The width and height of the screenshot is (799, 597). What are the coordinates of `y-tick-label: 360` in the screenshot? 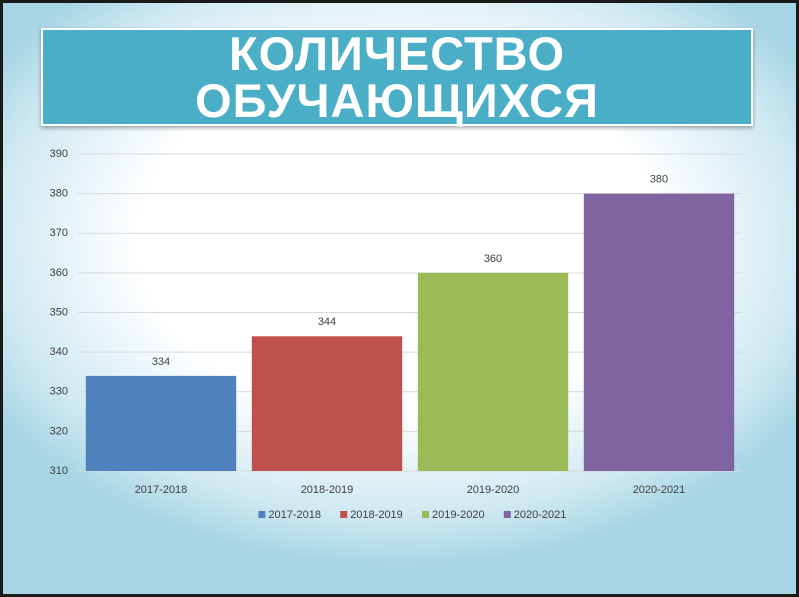 It's located at (59, 273).